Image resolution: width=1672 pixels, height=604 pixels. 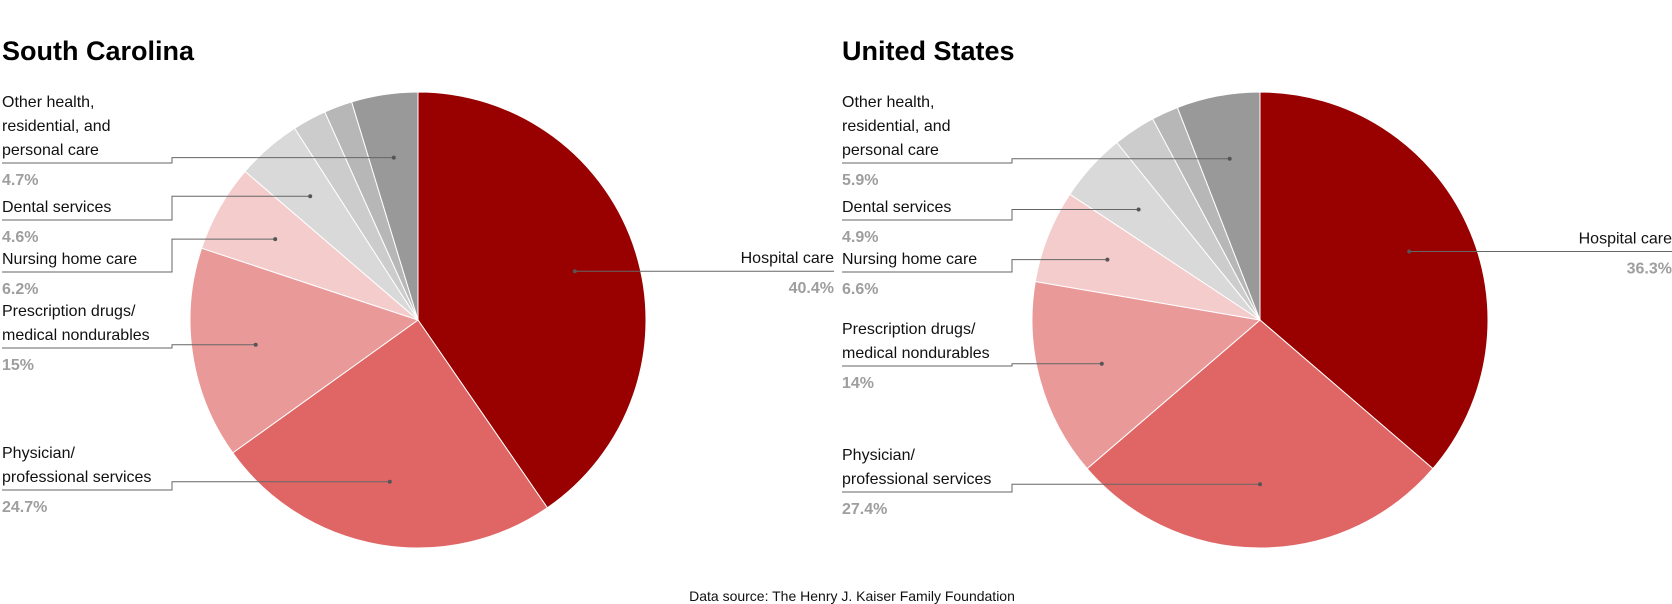 What do you see at coordinates (1649, 269) in the screenshot?
I see `slice-value-hospital-care: 36.3%` at bounding box center [1649, 269].